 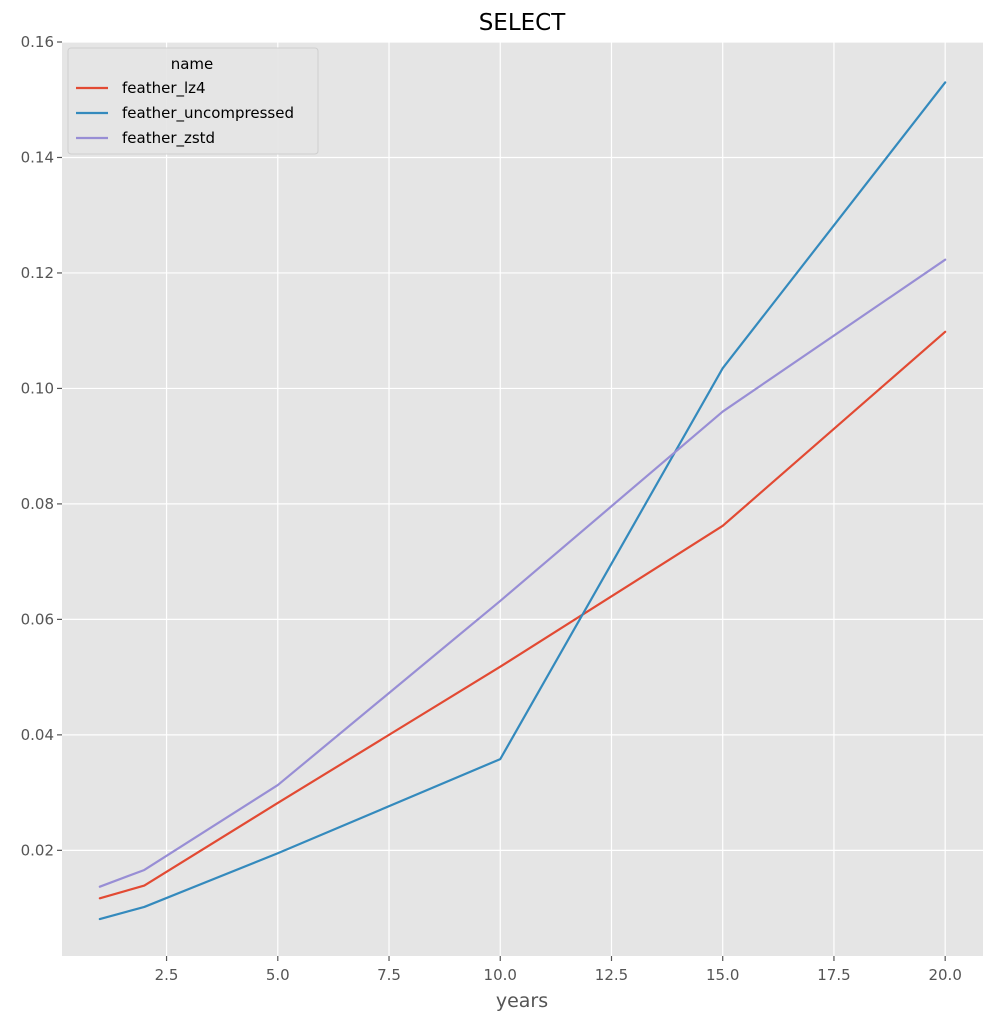 What do you see at coordinates (167, 975) in the screenshot?
I see `x-tick-label: 2.5` at bounding box center [167, 975].